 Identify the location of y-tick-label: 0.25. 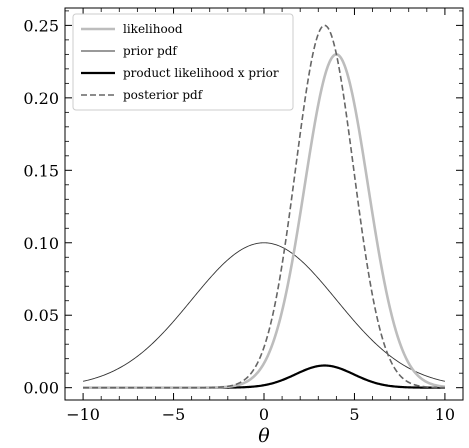
(41, 25).